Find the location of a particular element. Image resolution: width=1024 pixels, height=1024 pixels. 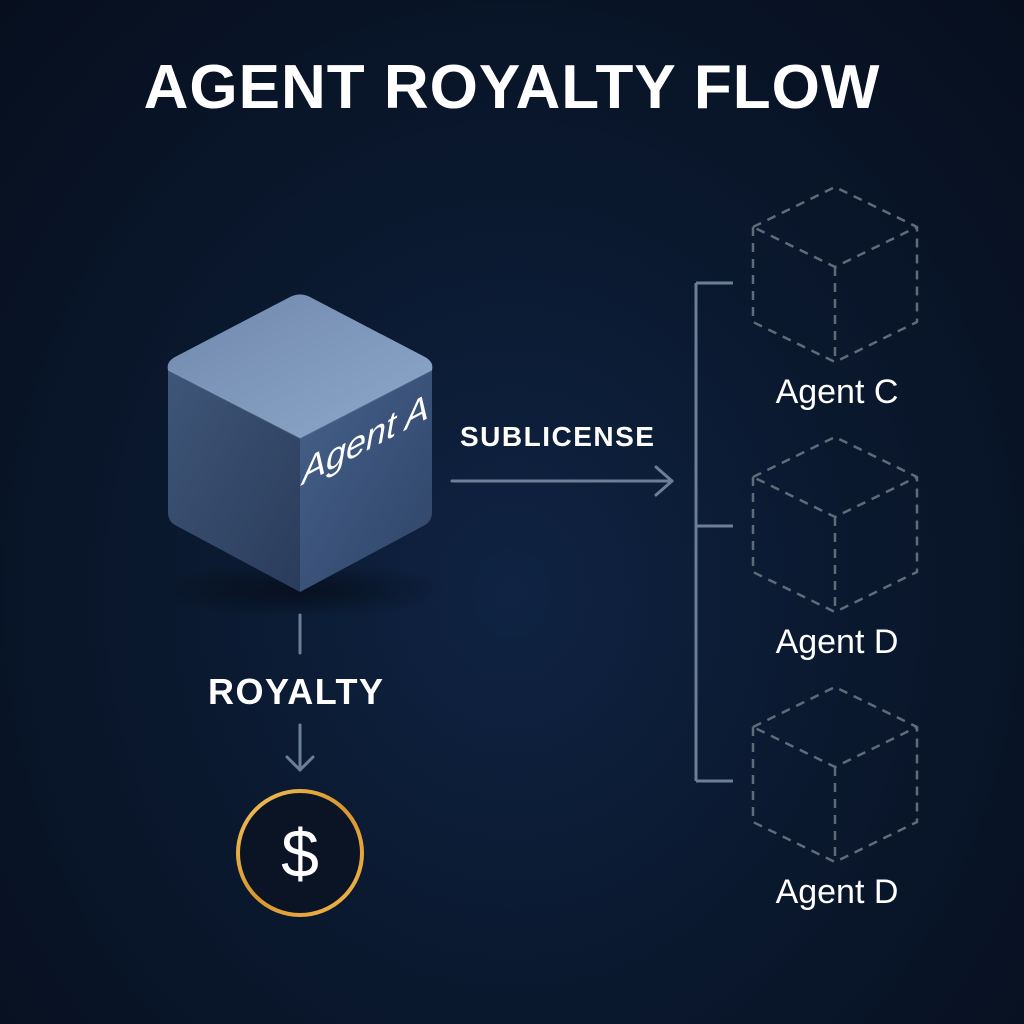

sublicense-arrow is located at coordinates (562, 481).